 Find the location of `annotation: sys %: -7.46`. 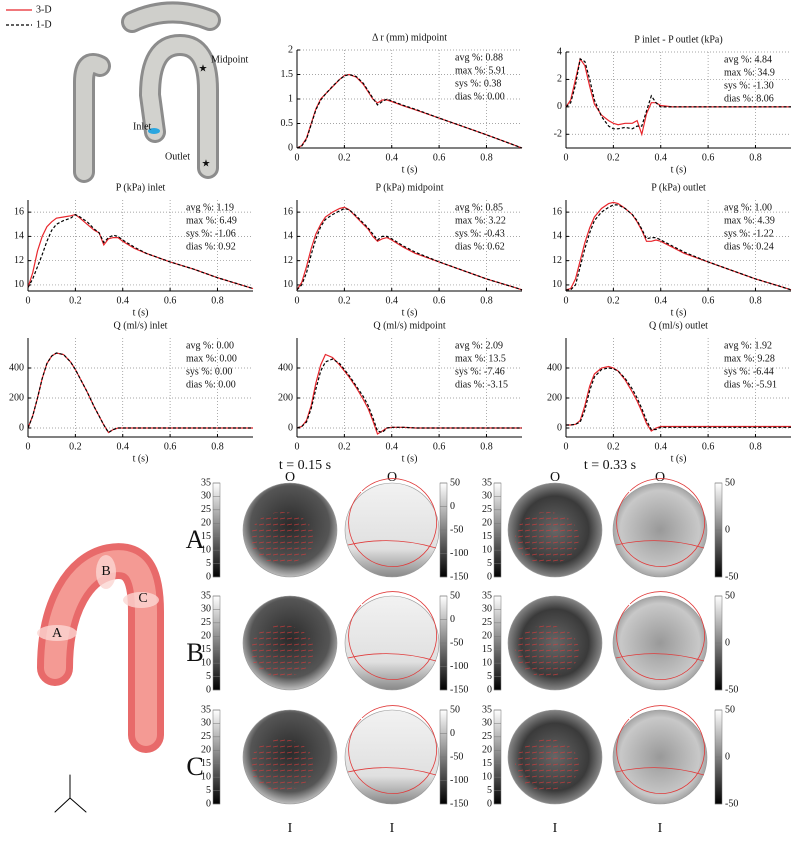

annotation: sys %: -7.46 is located at coordinates (480, 371).